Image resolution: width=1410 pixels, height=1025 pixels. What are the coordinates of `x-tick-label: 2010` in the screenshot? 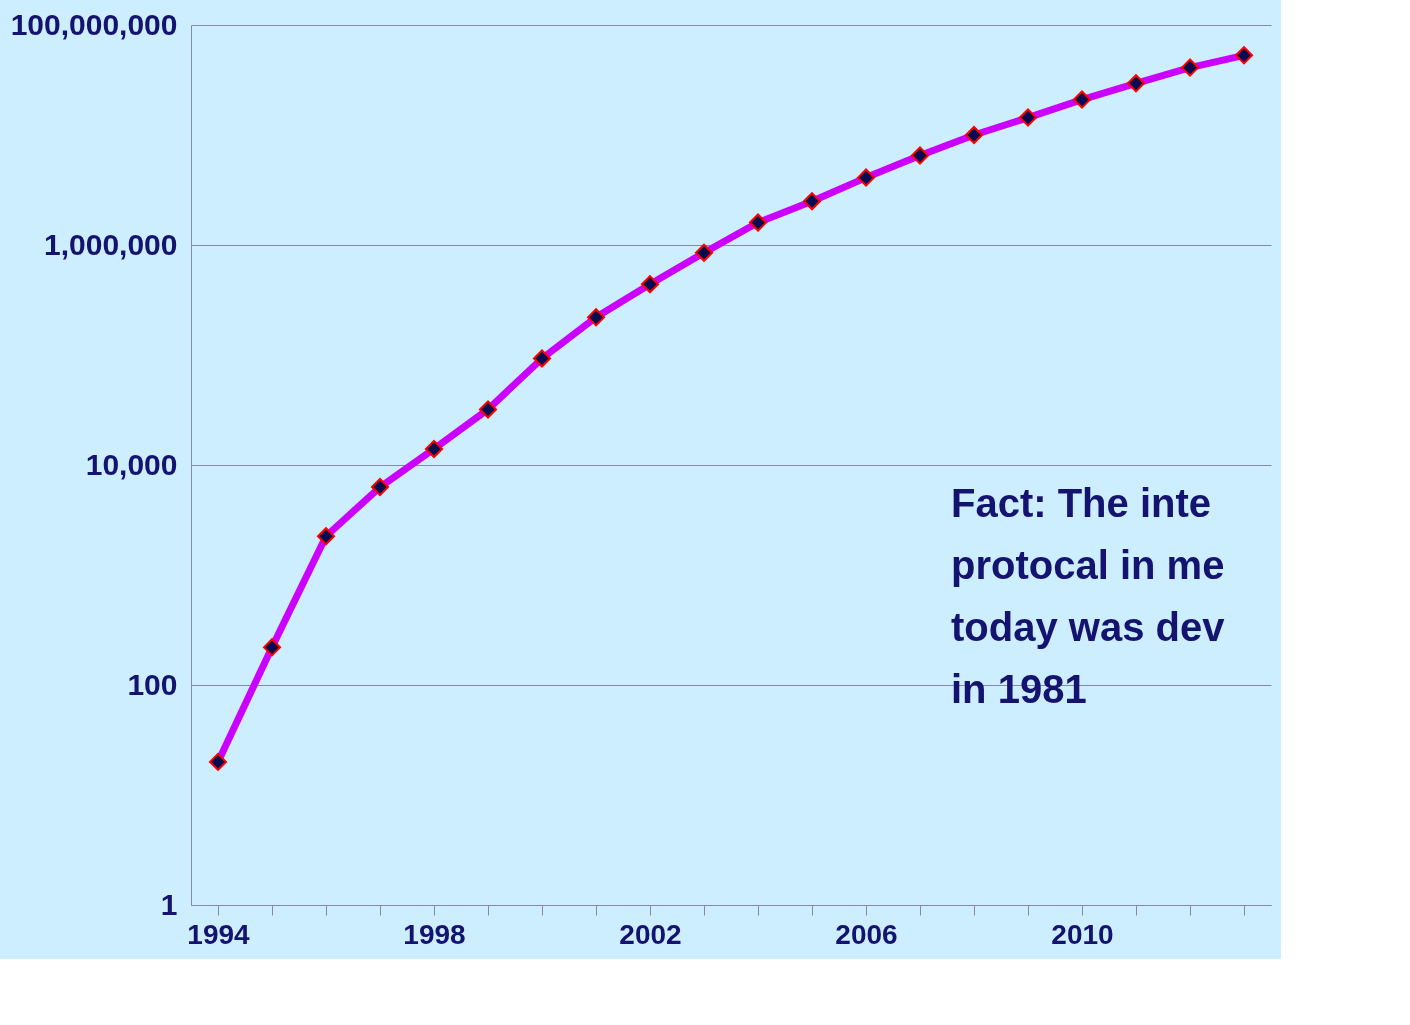 It's located at (1082, 934).